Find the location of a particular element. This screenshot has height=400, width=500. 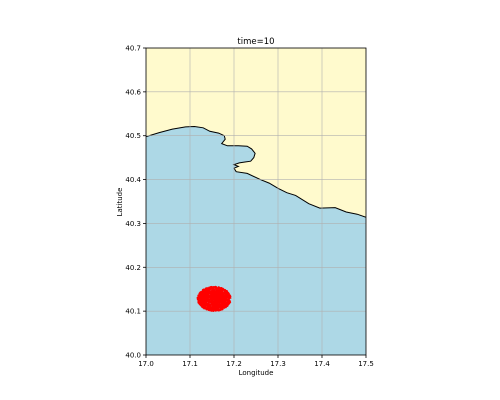

y-tick-label: 40.6 is located at coordinates (133, 92).